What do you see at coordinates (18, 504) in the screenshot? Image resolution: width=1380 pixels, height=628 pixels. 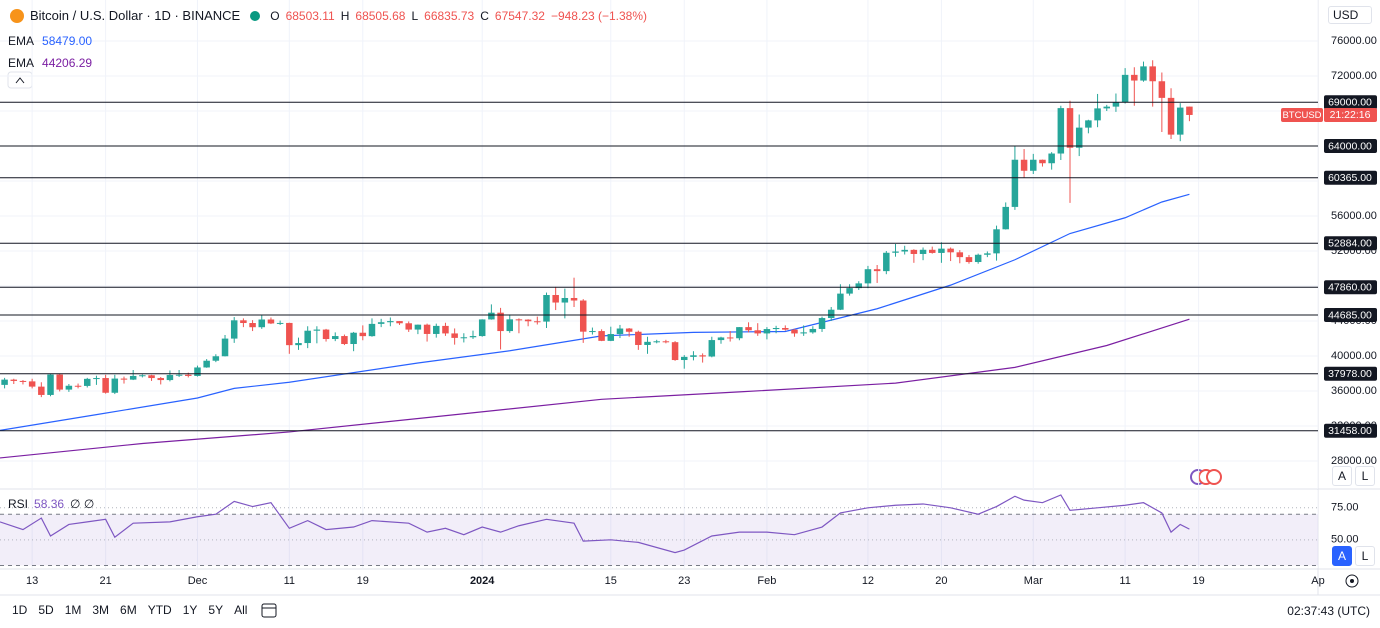 I see `rsi-title: RSI` at bounding box center [18, 504].